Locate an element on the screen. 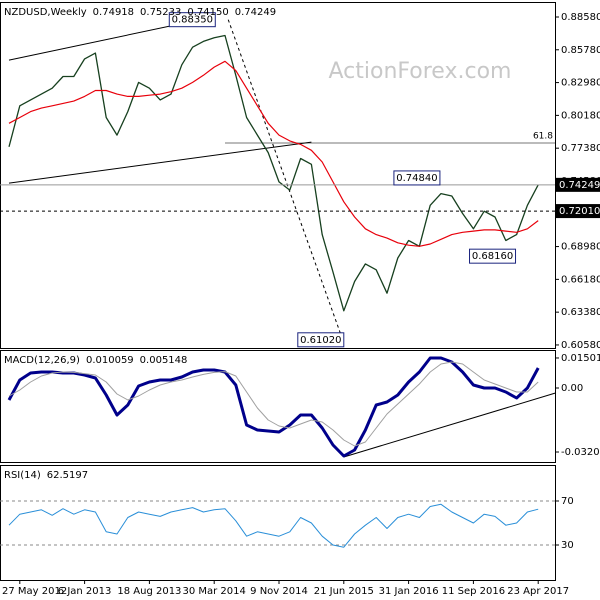 This screenshot has height=600, width=600. x-tick-label: 23 Apr 2017 is located at coordinates (538, 591).